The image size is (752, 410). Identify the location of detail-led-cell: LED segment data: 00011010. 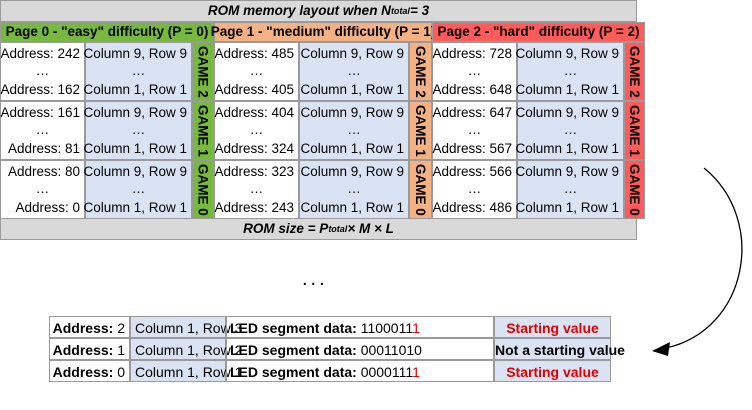
(360, 349).